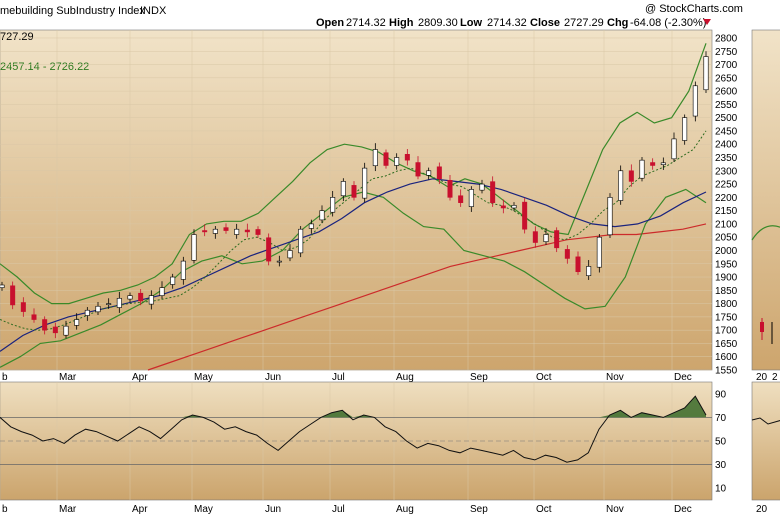  I want to click on rsi-month-tick-label: Aug, so click(405, 509).